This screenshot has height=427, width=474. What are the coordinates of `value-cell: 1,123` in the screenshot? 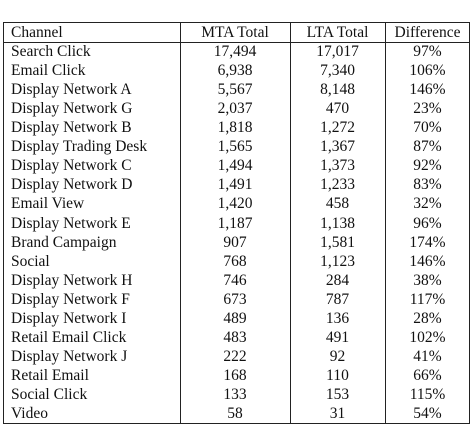 It's located at (337, 261).